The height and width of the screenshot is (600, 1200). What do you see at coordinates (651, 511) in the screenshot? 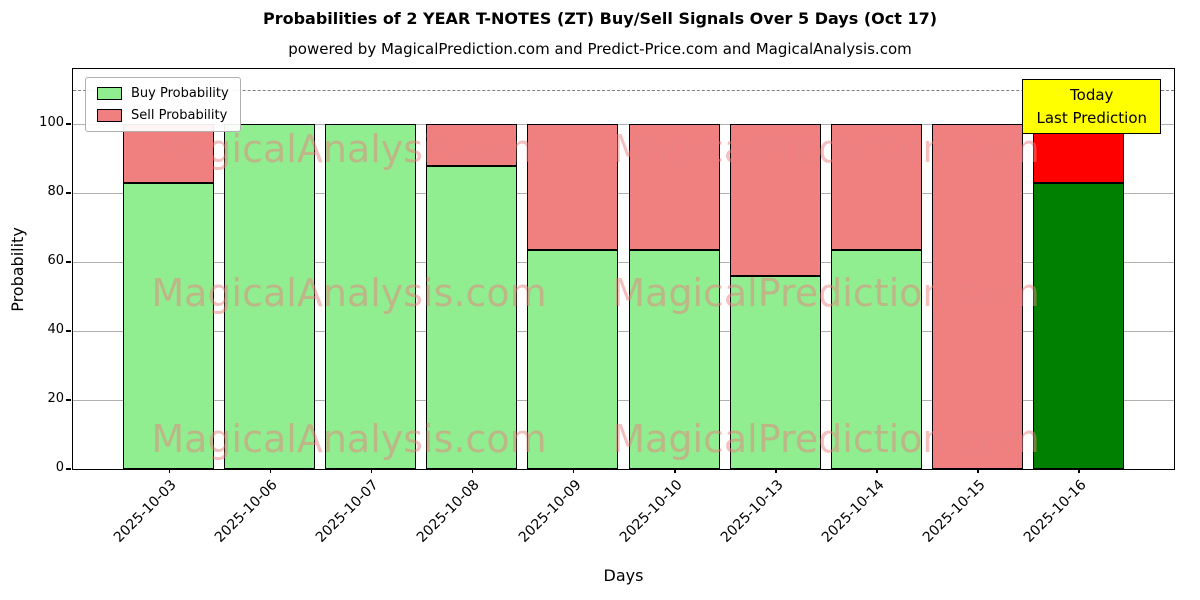
I see `x-tick-label: 2025-10-10` at bounding box center [651, 511].